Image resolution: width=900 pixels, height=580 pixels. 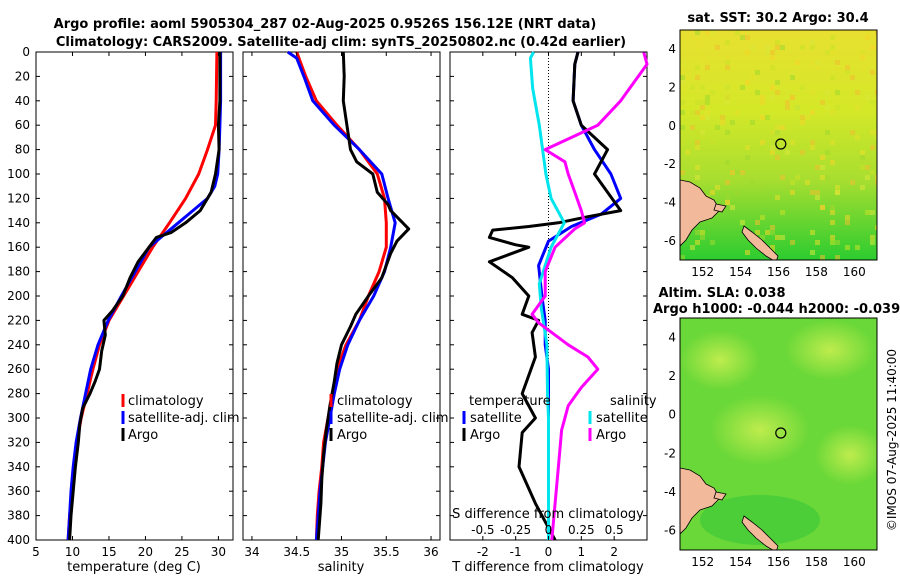 What do you see at coordinates (672, 88) in the screenshot?
I see `map-lat-tick-label: 2` at bounding box center [672, 88].